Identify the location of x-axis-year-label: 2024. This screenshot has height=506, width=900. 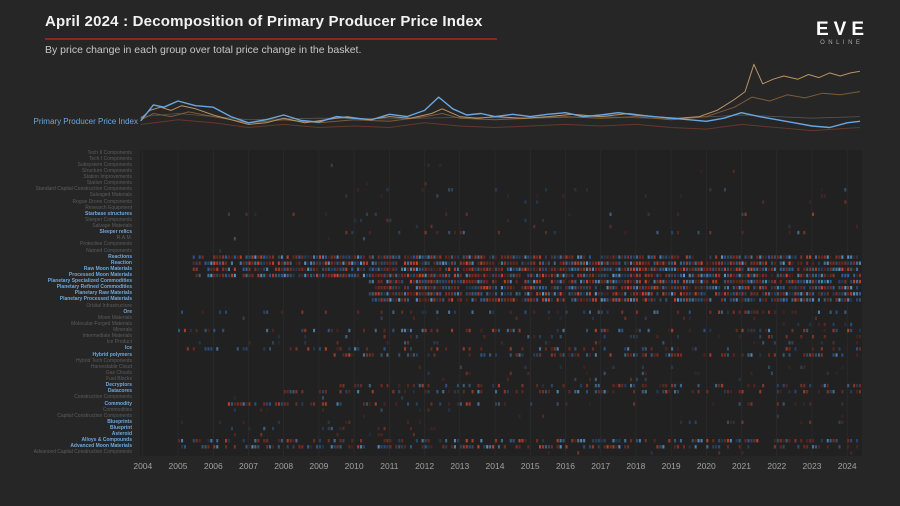
(847, 466).